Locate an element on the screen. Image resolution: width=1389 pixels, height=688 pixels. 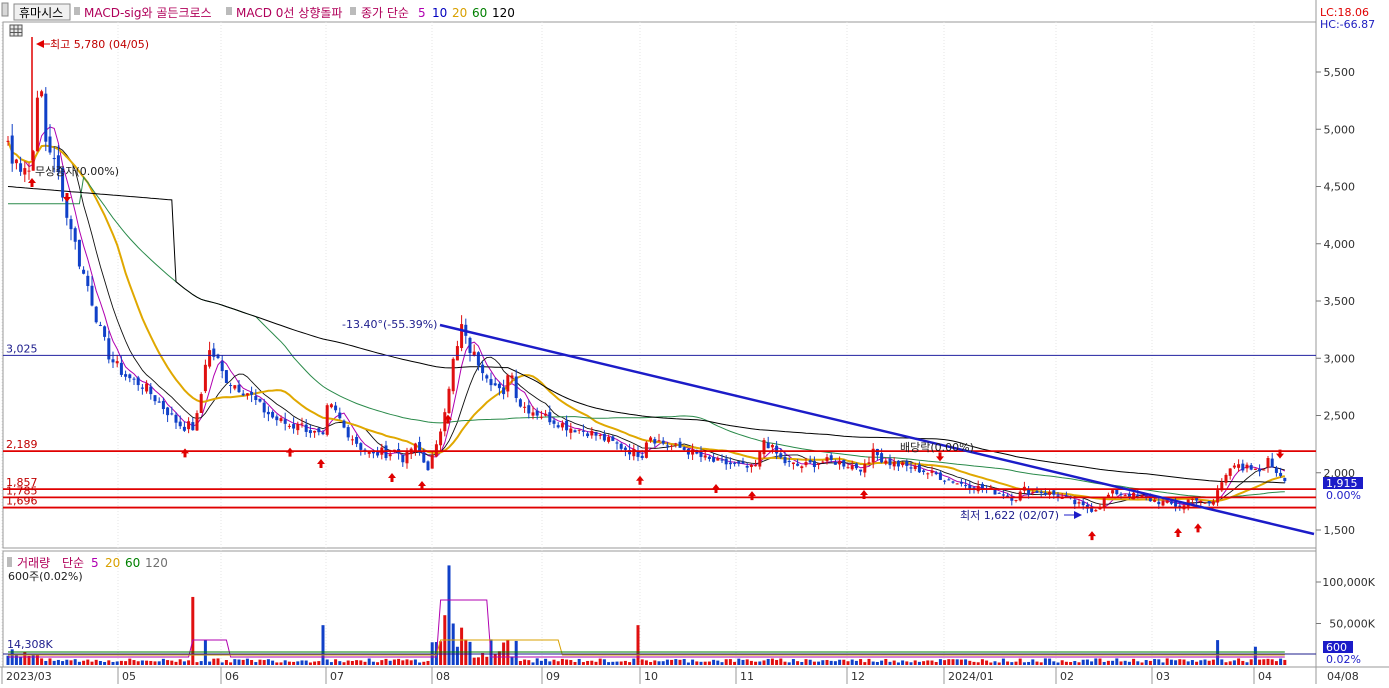
stock-name-tab is located at coordinates (42, 12).